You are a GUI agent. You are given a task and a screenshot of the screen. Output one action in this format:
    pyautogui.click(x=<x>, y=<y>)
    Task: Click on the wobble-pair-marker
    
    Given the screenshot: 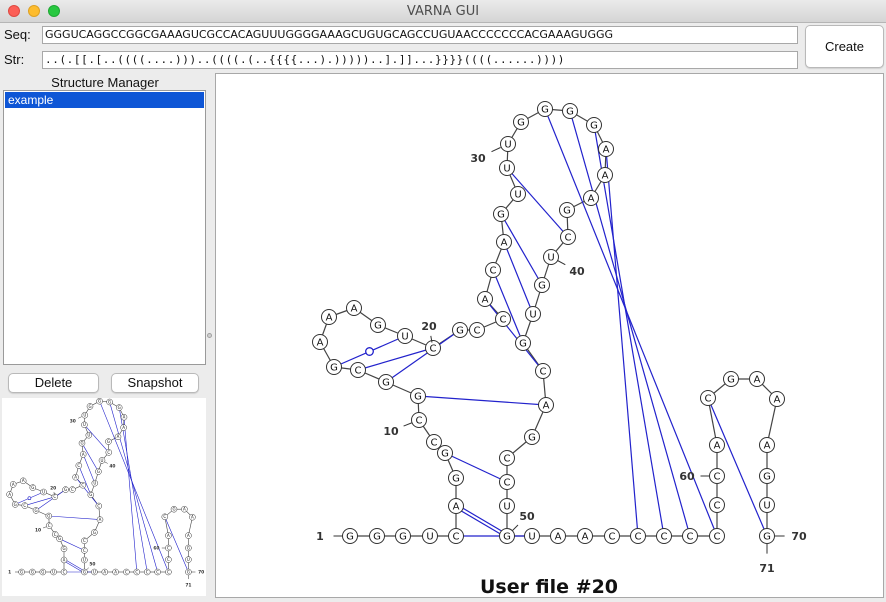 What is the action you would take?
    pyautogui.click(x=29, y=498)
    